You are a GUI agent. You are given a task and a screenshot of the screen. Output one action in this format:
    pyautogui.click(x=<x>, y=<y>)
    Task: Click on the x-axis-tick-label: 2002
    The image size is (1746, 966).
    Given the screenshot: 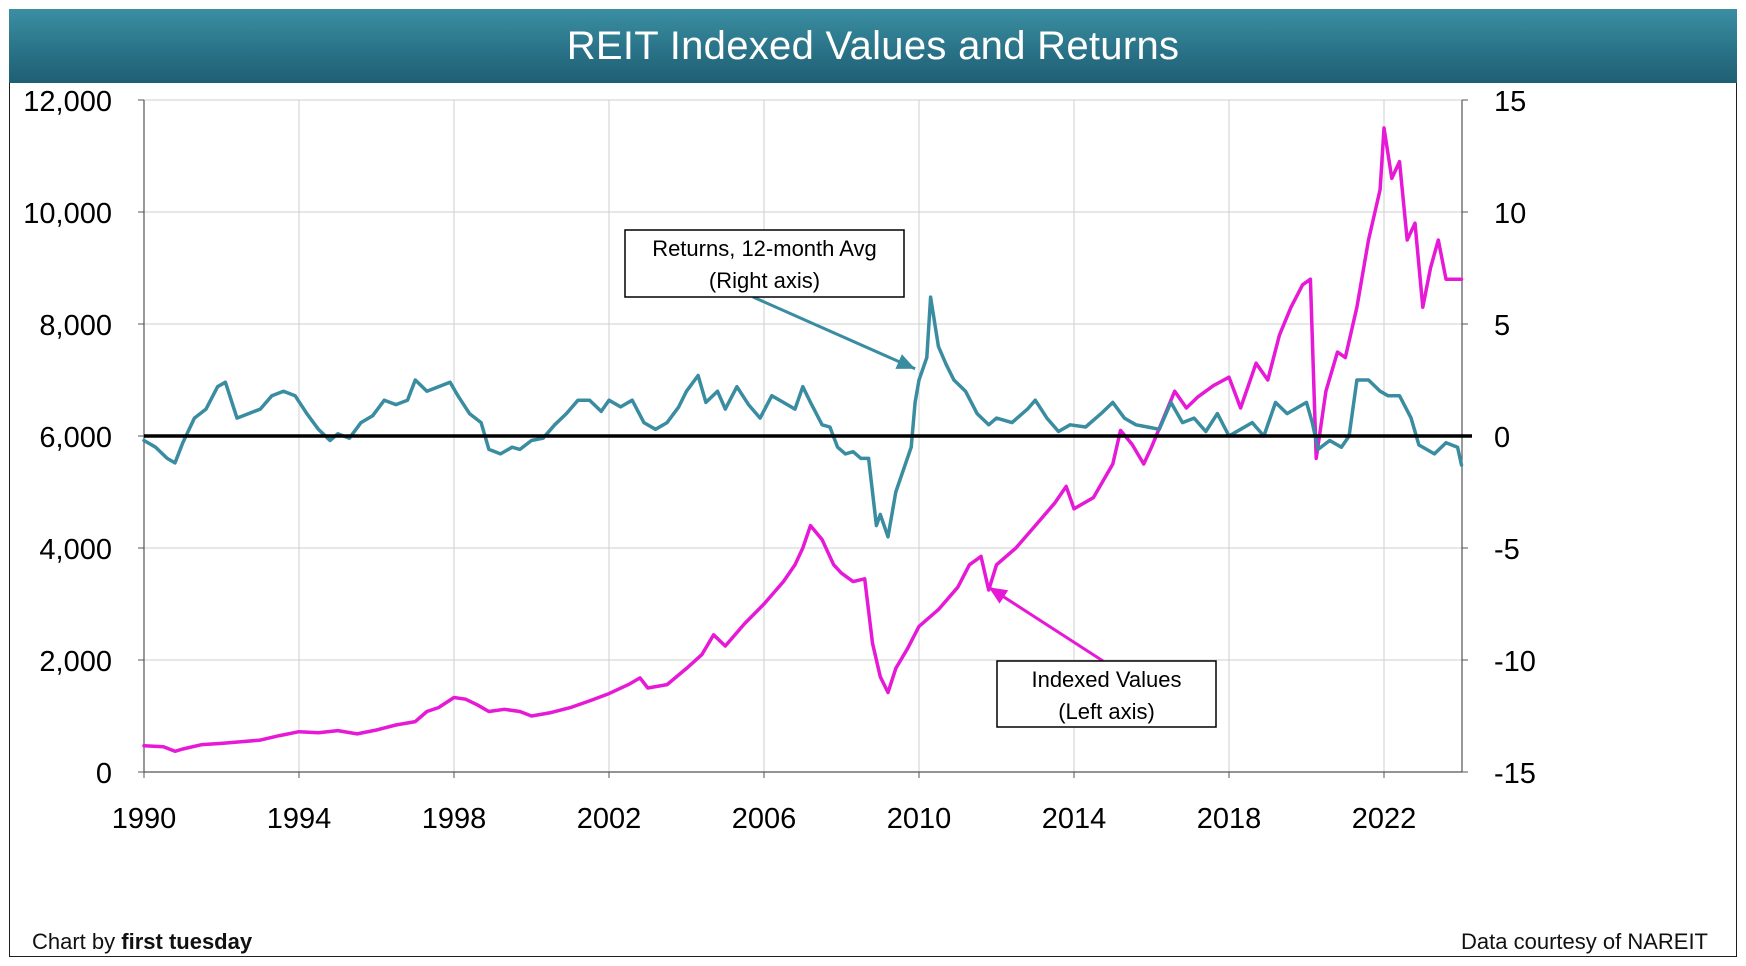 What is the action you would take?
    pyautogui.click(x=609, y=819)
    